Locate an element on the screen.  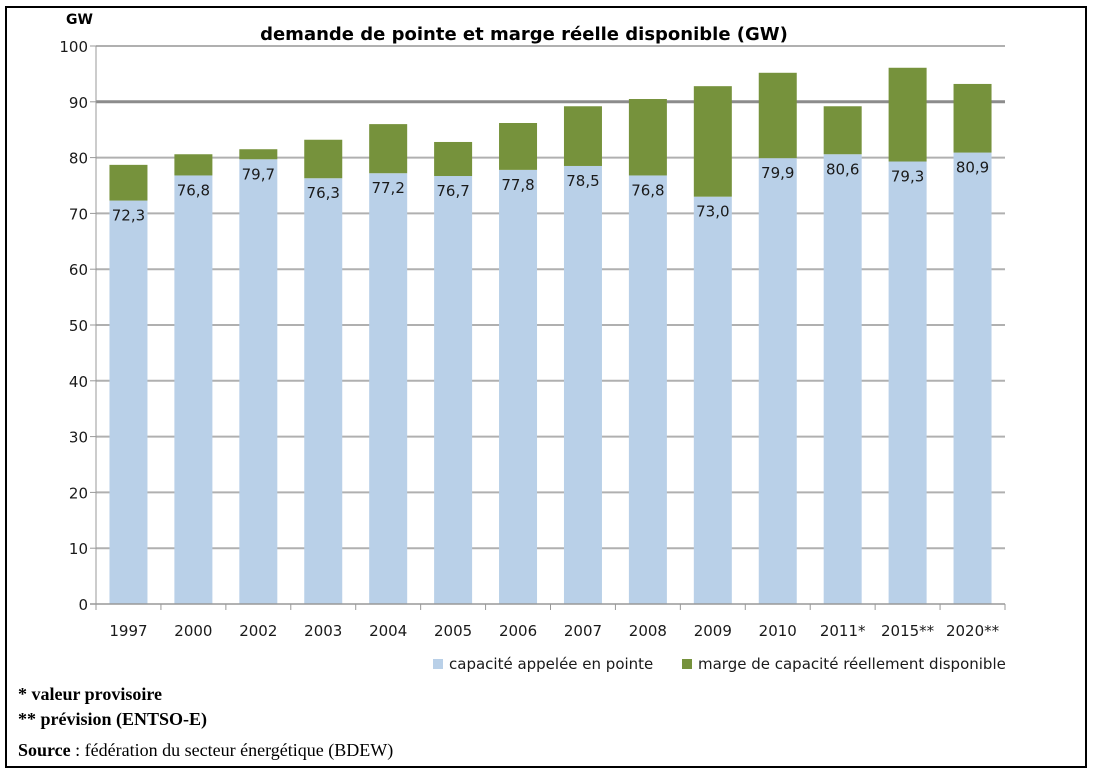
y-tick-label: 90 is located at coordinates (78, 103).